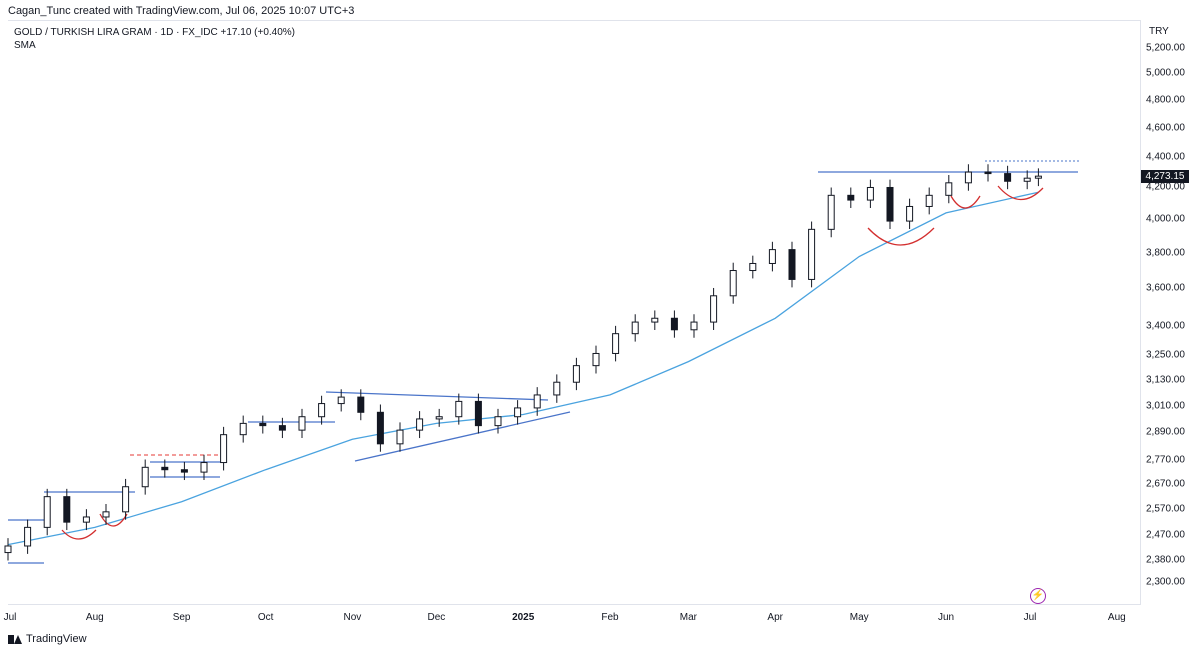 The height and width of the screenshot is (653, 1200). What do you see at coordinates (1165, 176) in the screenshot?
I see `last-price-tag: 4,273.15` at bounding box center [1165, 176].